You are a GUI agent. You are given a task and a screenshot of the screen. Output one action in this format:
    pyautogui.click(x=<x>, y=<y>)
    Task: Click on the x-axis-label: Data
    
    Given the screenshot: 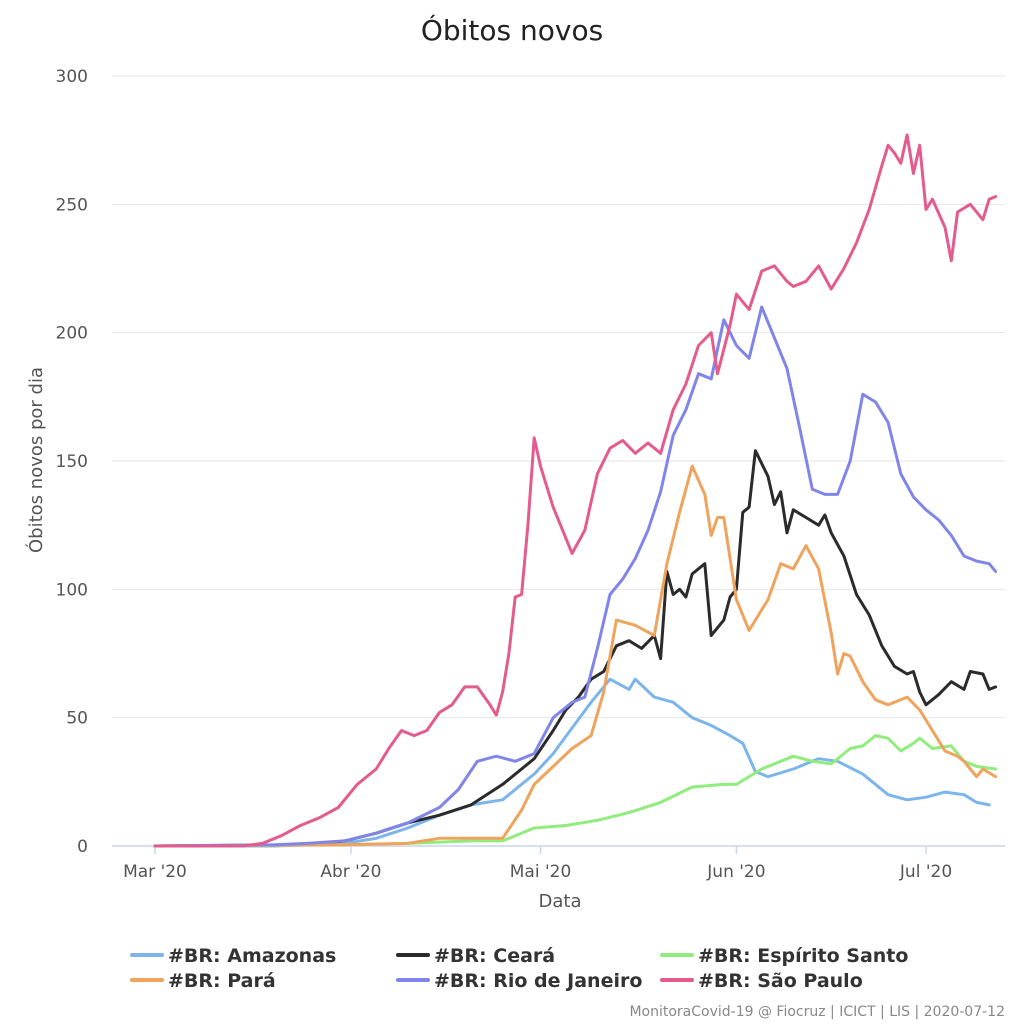 What is the action you would take?
    pyautogui.click(x=560, y=901)
    